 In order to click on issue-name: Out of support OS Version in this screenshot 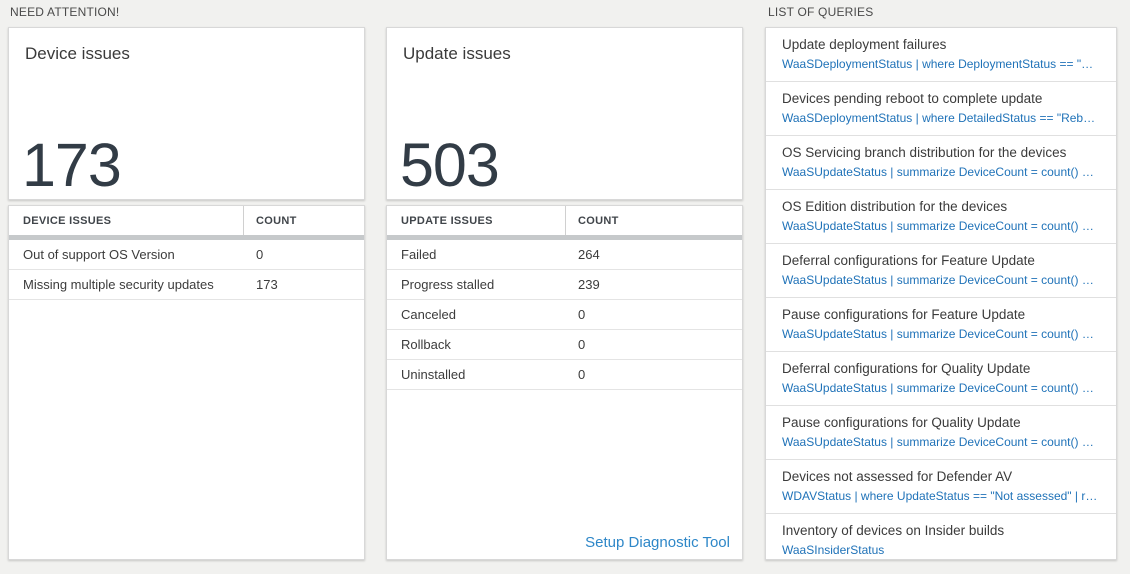, I will do `click(99, 254)`.